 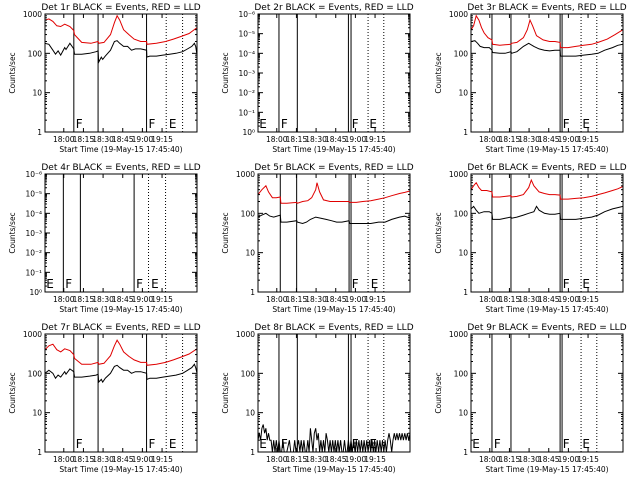 What do you see at coordinates (246, 14) in the screenshot?
I see `y-tick-label: 10⁻⁶` at bounding box center [246, 14].